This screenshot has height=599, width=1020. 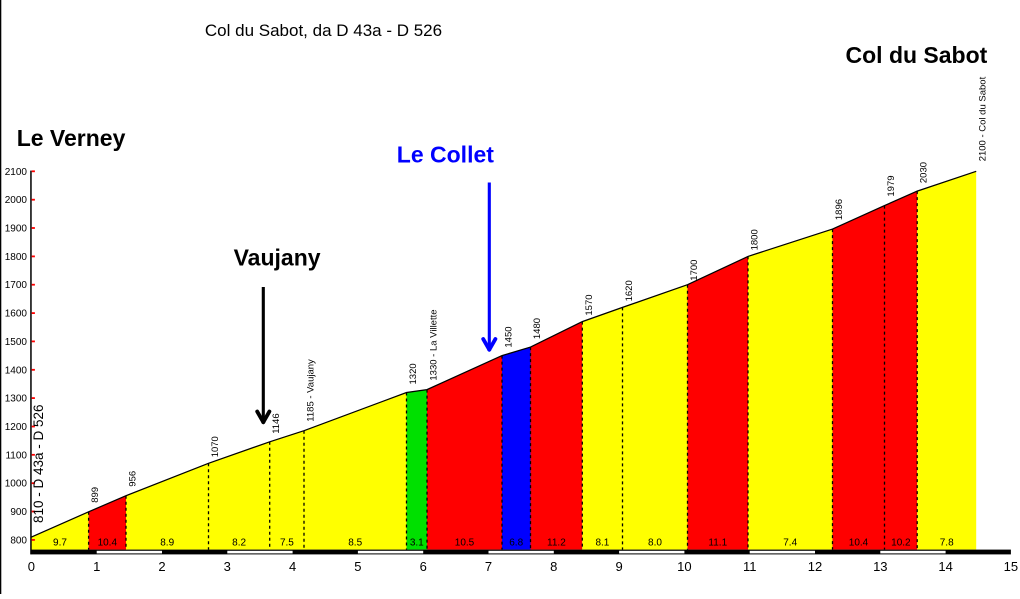 I want to click on svg-text: 1000, so click(x=16, y=484).